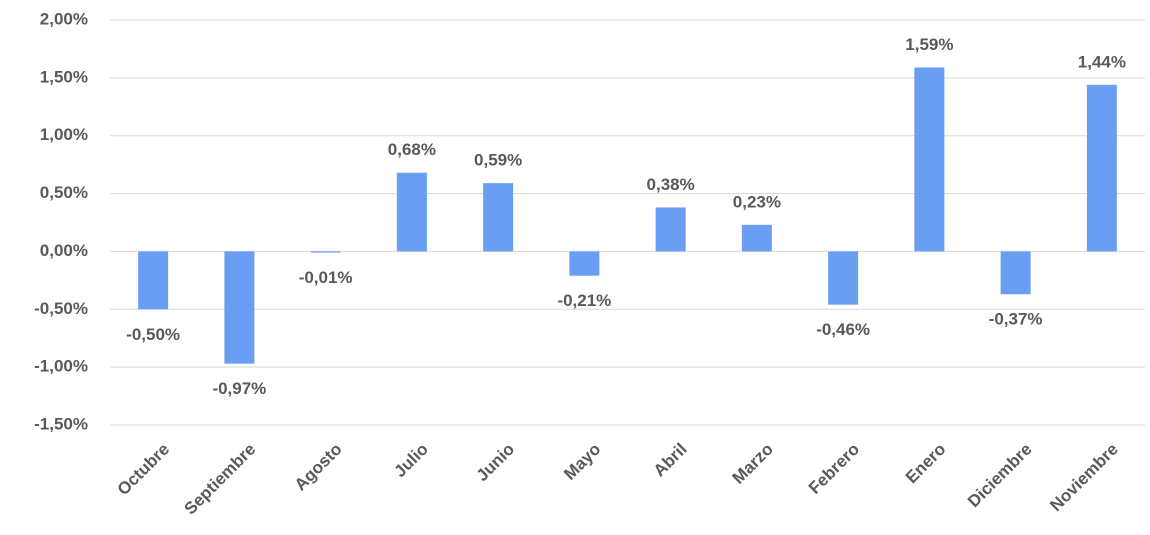  I want to click on value-label: 1,44%, so click(1102, 61).